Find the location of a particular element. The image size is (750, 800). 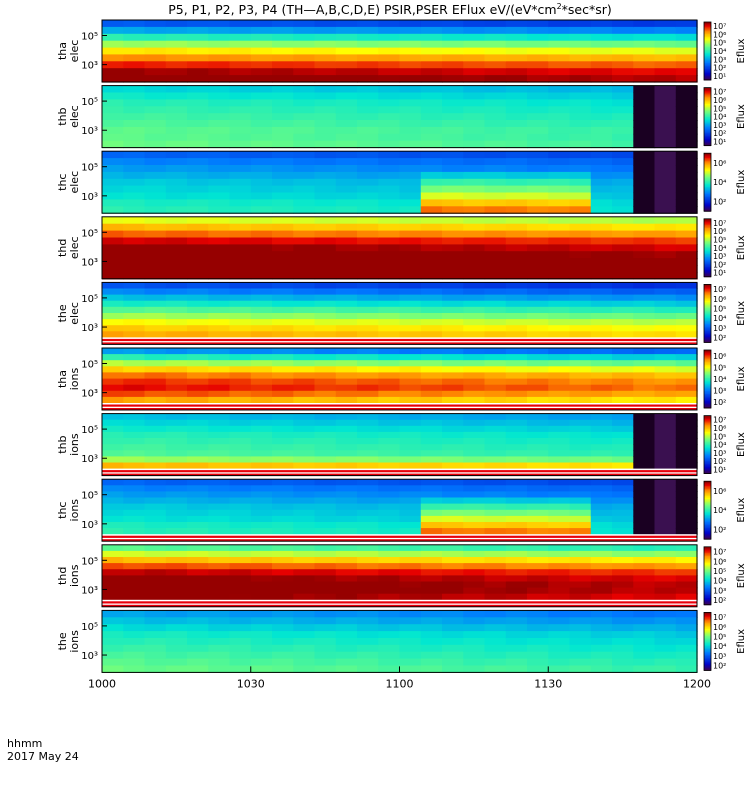

data-gap-bar is located at coordinates (399, 536).